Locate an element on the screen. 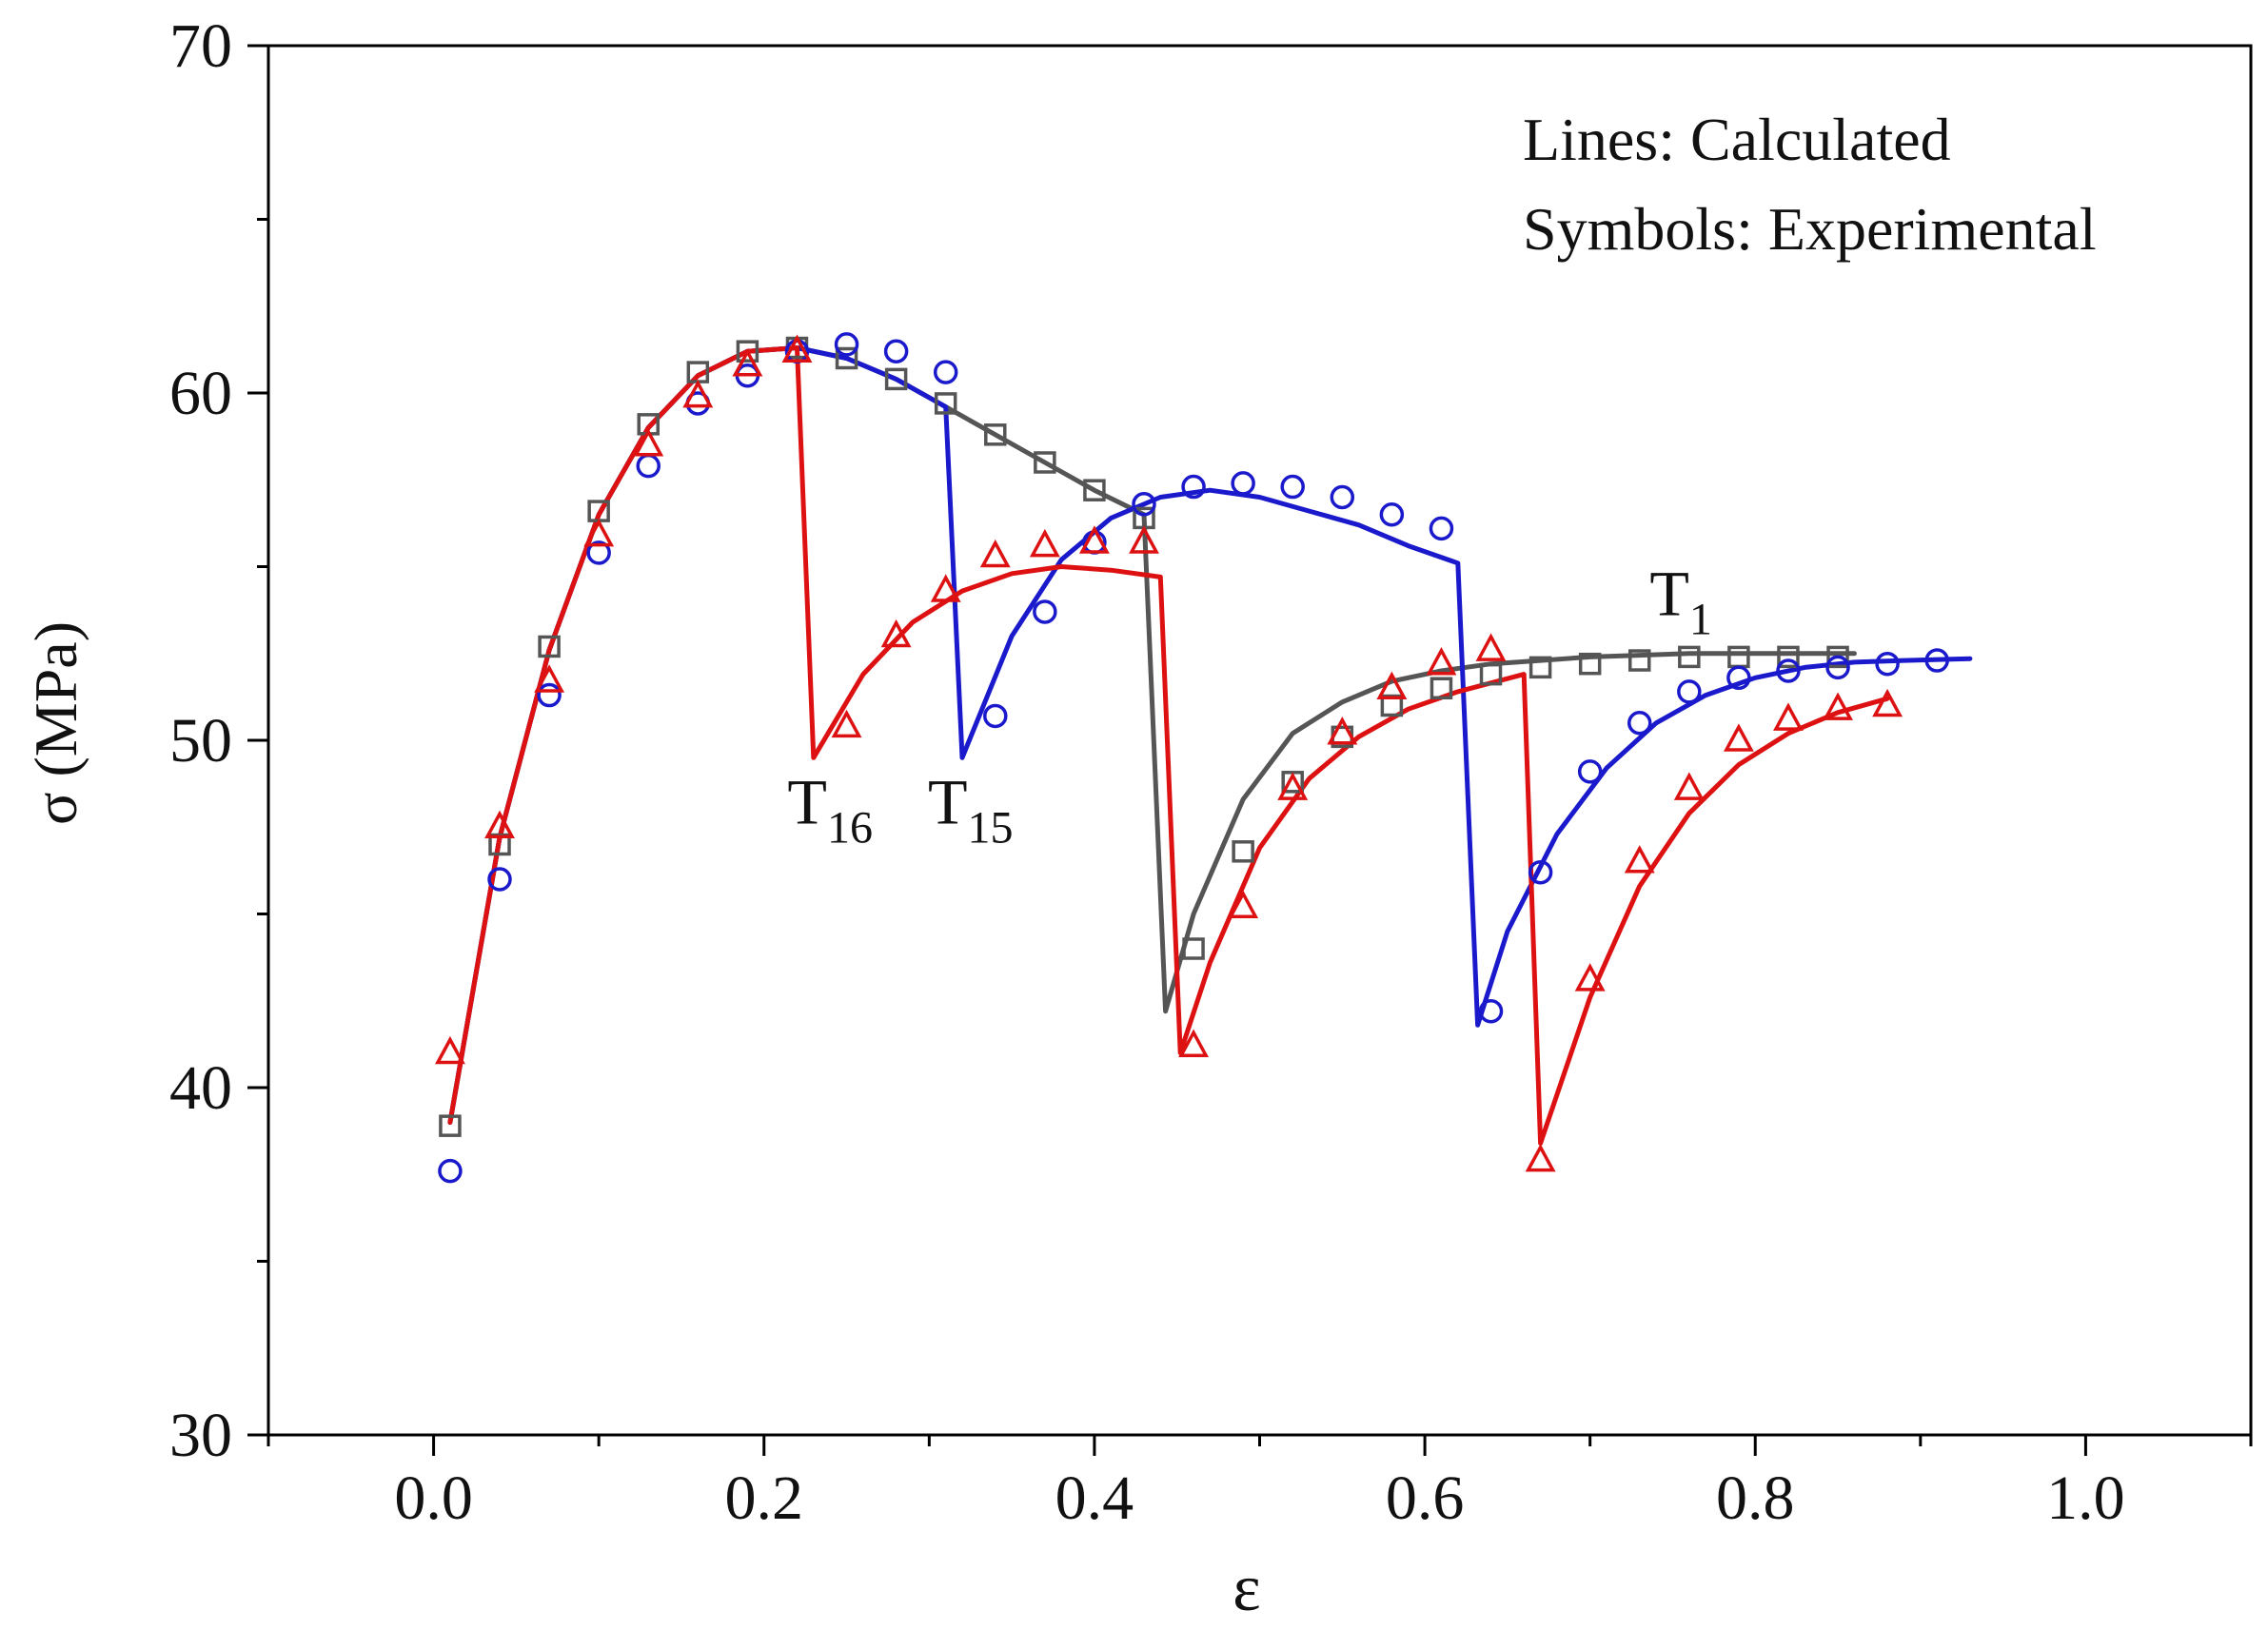  y-axis-label: σ (MPa) is located at coordinates (56, 723).